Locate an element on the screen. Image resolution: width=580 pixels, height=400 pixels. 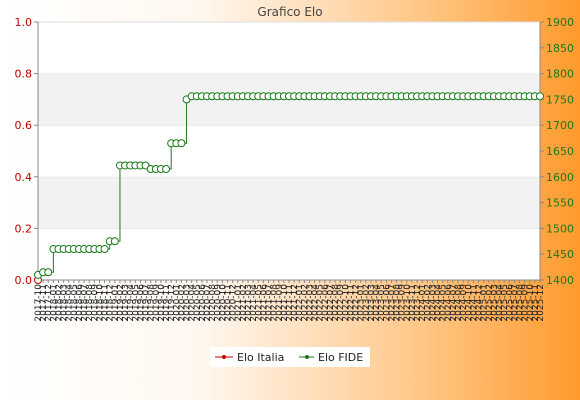
x-tick-label: 2020-01 is located at coordinates (177, 303).